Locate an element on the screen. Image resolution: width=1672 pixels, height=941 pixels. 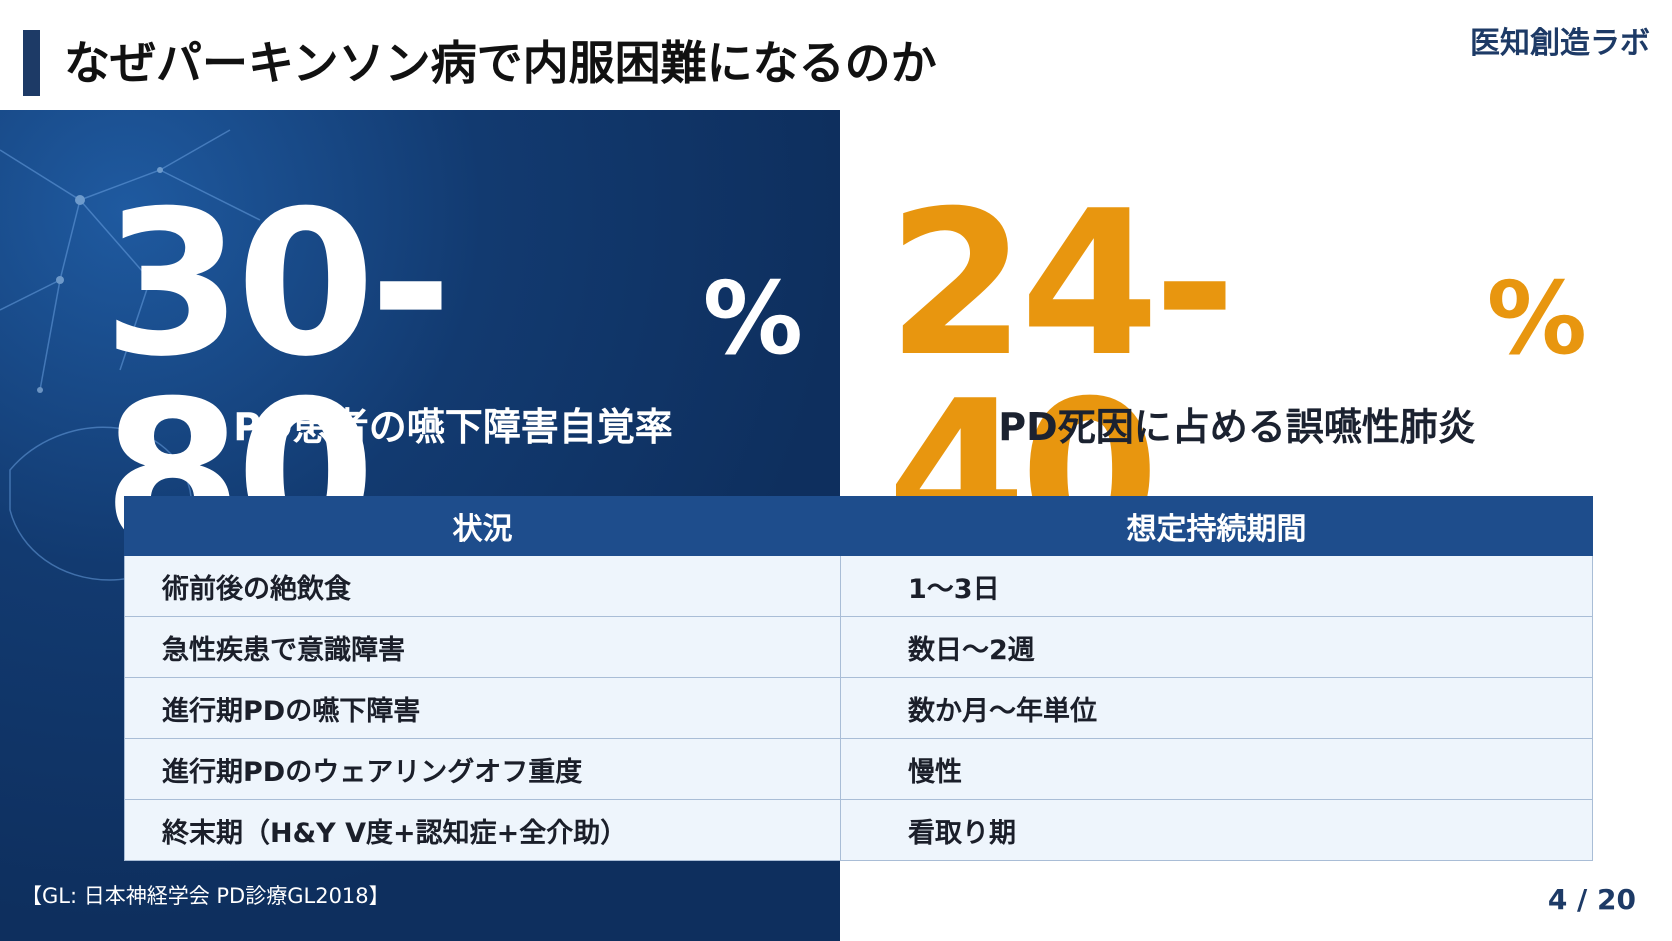
table-cell: 看取り期 is located at coordinates (1216, 830).